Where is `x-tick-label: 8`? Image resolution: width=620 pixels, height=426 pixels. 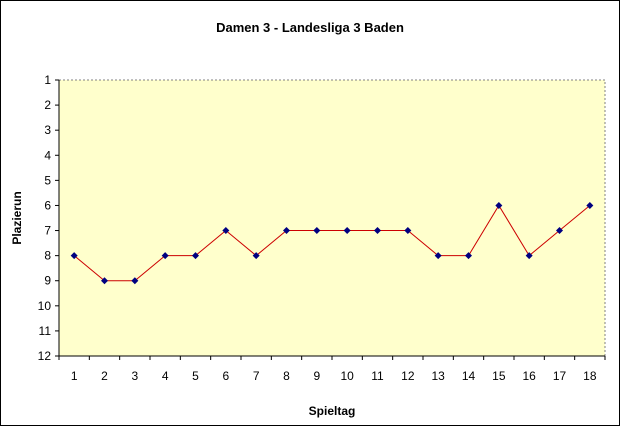 x-tick-label: 8 is located at coordinates (286, 376).